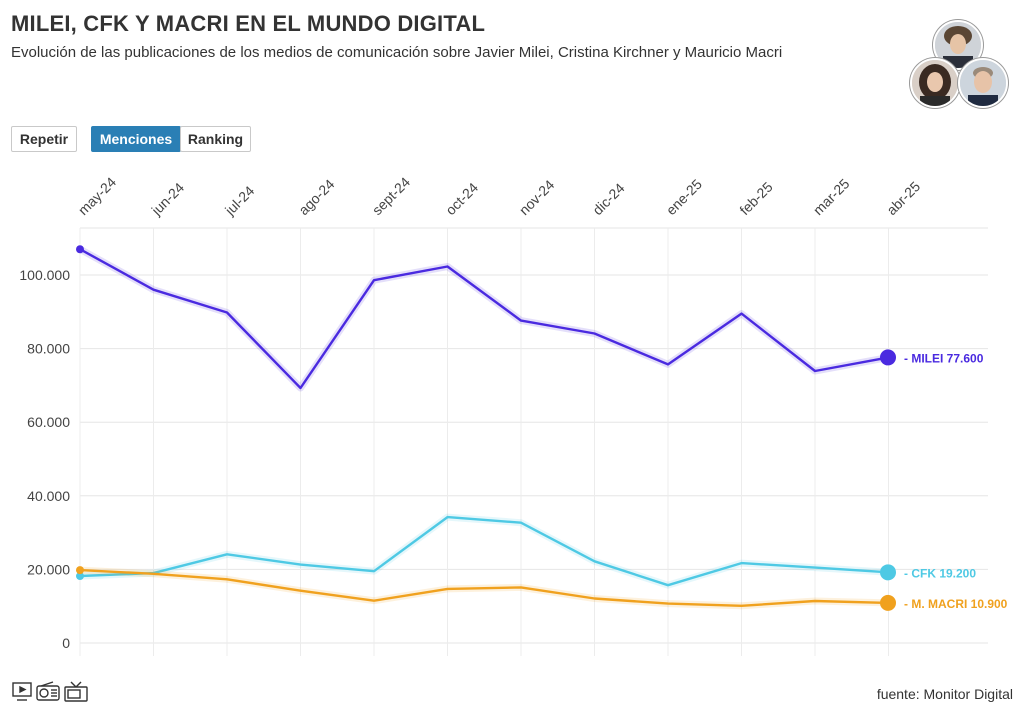  What do you see at coordinates (66, 643) in the screenshot?
I see `y-tick-label: 0` at bounding box center [66, 643].